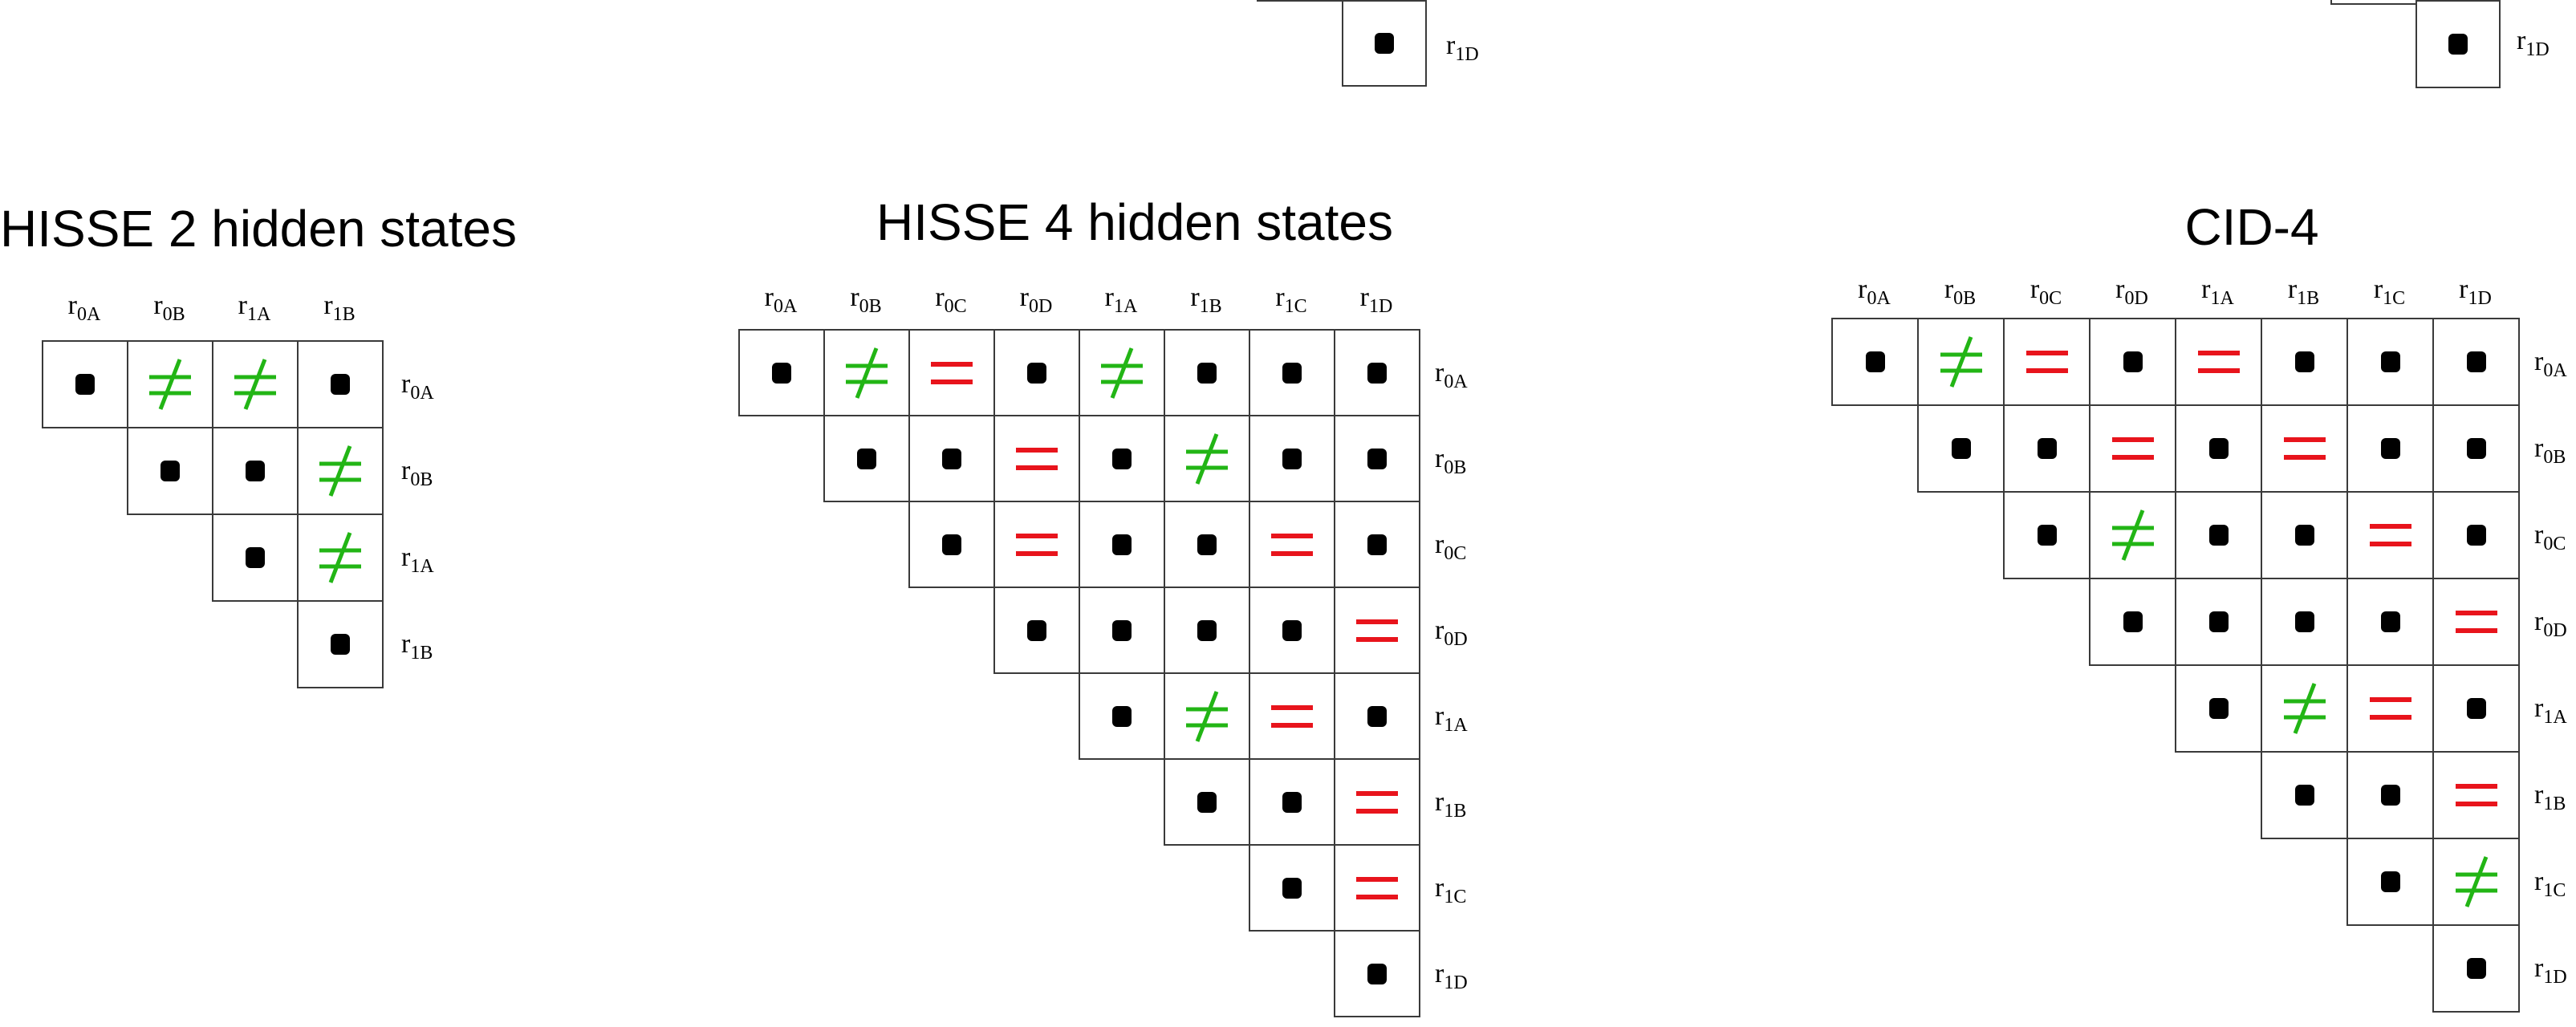 The width and height of the screenshot is (2576, 1027). What do you see at coordinates (2251, 227) in the screenshot?
I see `panel-title: CID-4` at bounding box center [2251, 227].